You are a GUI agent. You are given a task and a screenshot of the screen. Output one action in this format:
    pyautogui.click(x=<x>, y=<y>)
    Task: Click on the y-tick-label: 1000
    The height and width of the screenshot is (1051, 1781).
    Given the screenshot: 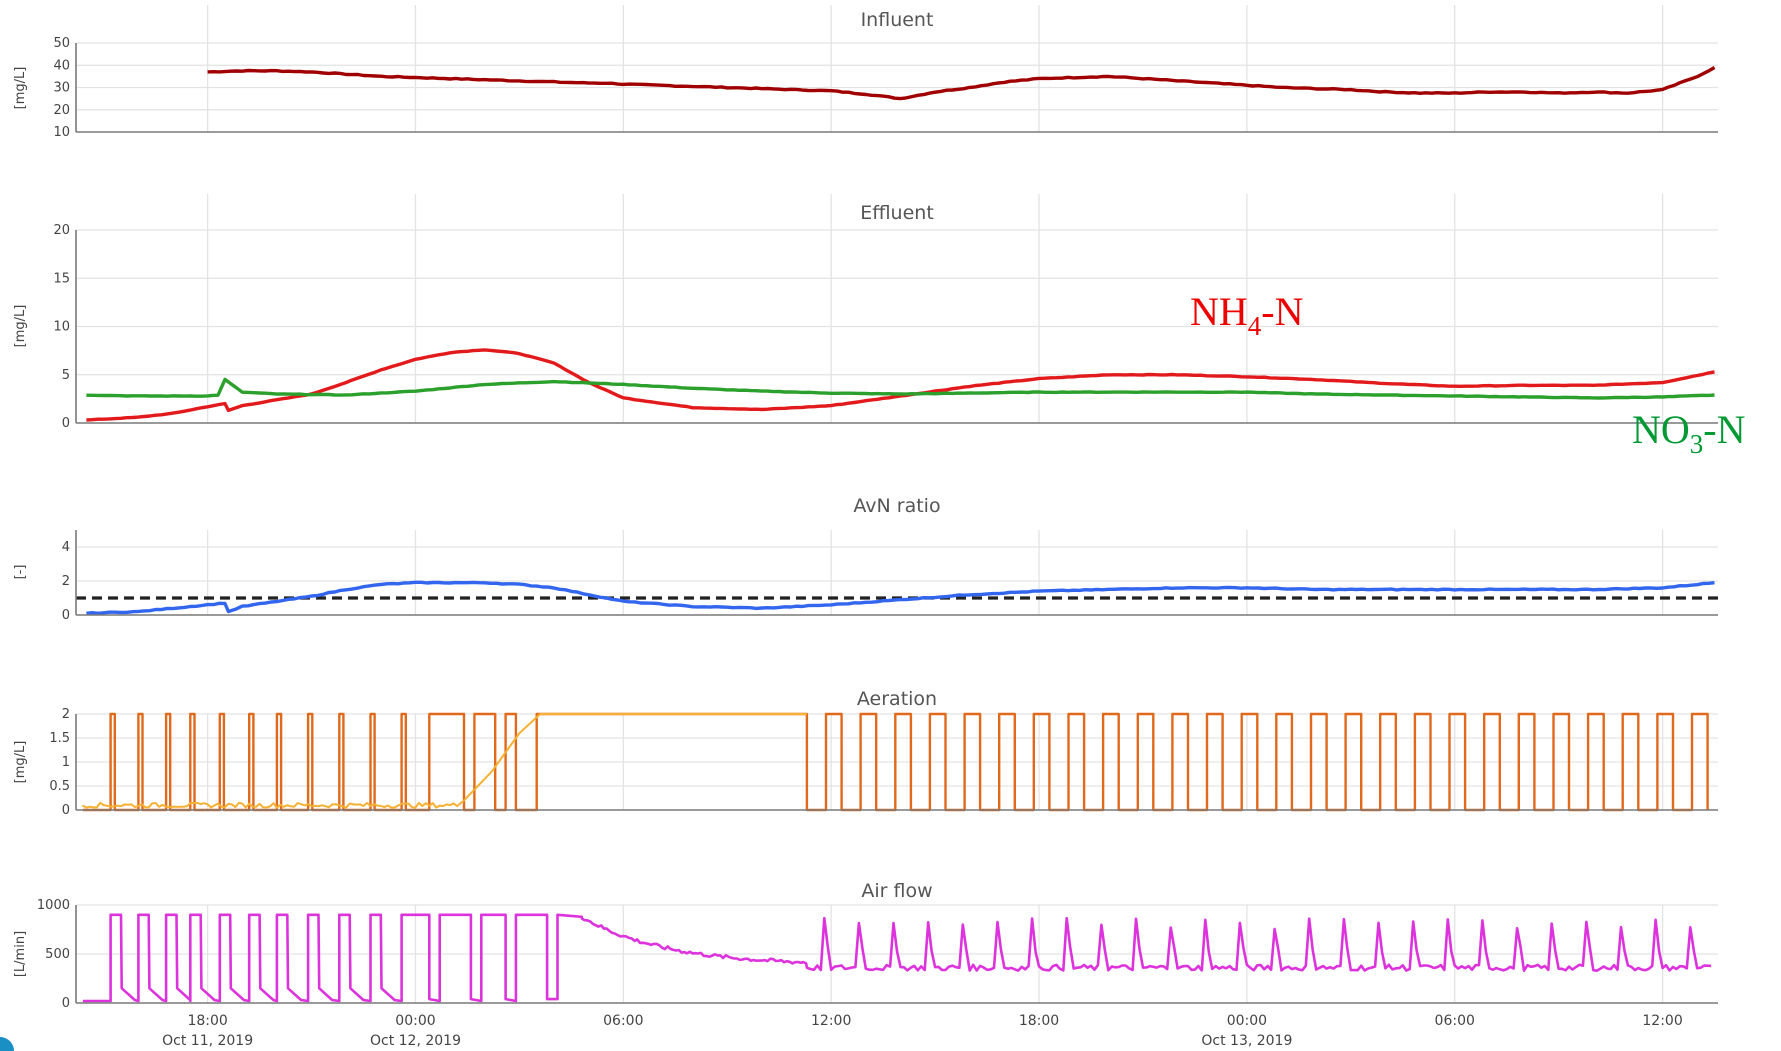 What is the action you would take?
    pyautogui.click(x=53, y=905)
    